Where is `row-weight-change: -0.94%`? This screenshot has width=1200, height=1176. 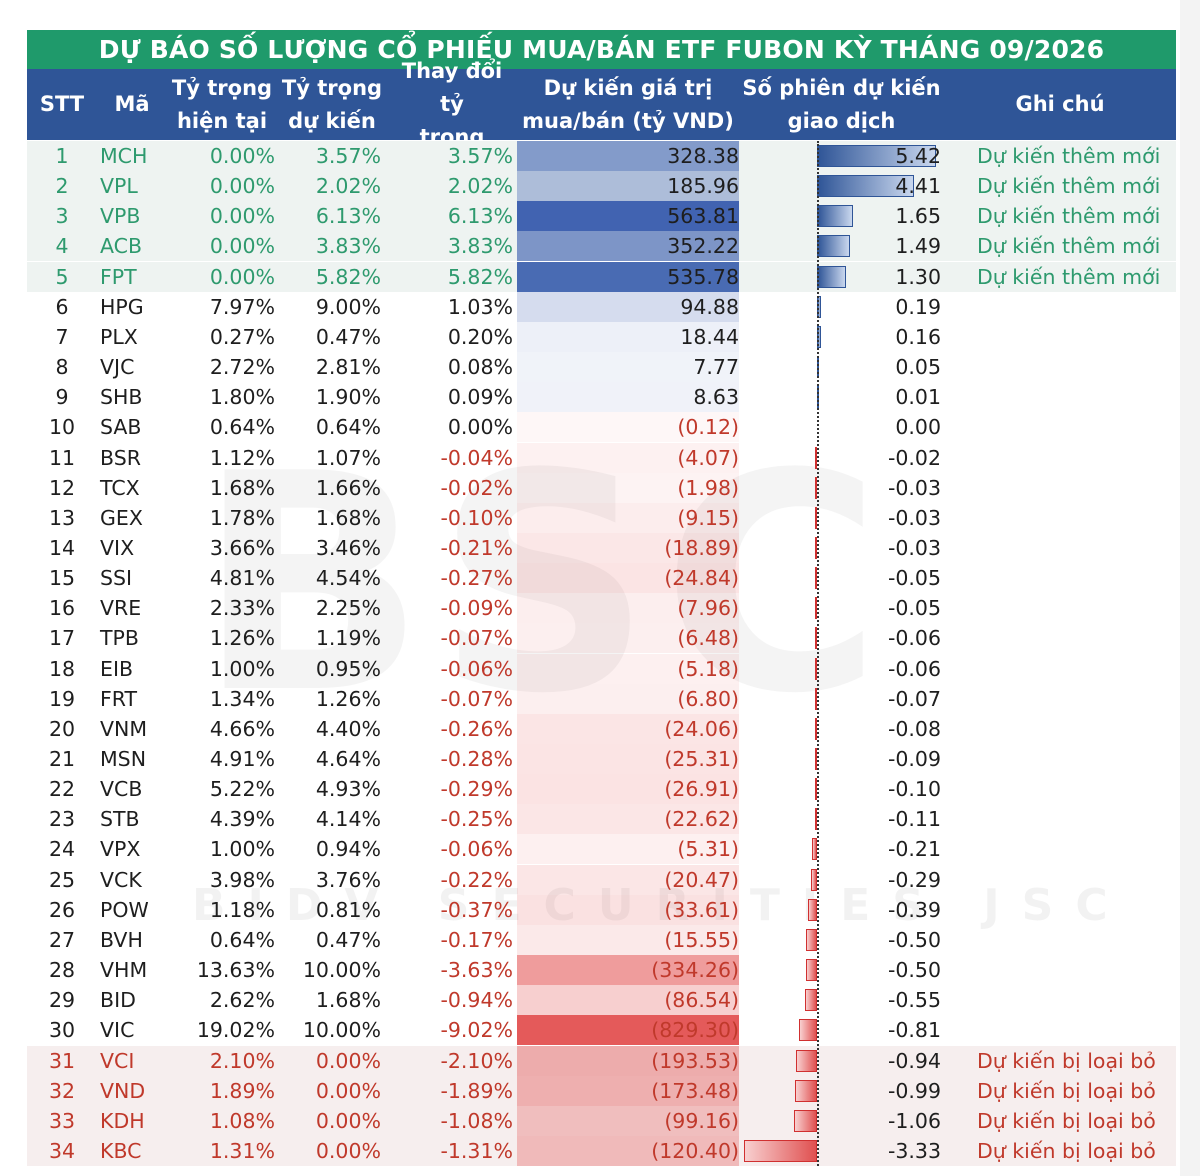 row-weight-change: -0.94% is located at coordinates (476, 1000).